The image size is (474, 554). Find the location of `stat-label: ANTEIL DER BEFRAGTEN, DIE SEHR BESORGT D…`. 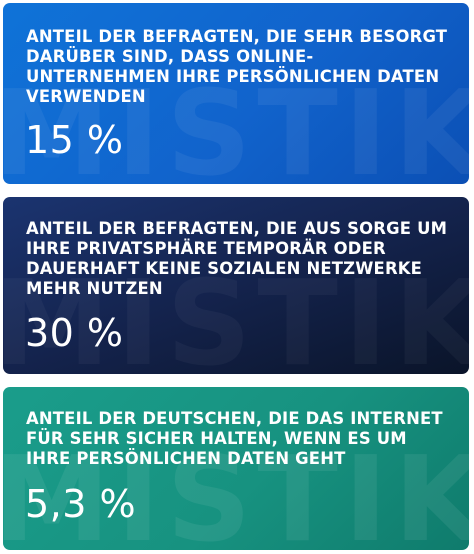

stat-label: ANTEIL DER BEFRAGTEN, DIE SEHR BESORGT D… is located at coordinates (237, 66).